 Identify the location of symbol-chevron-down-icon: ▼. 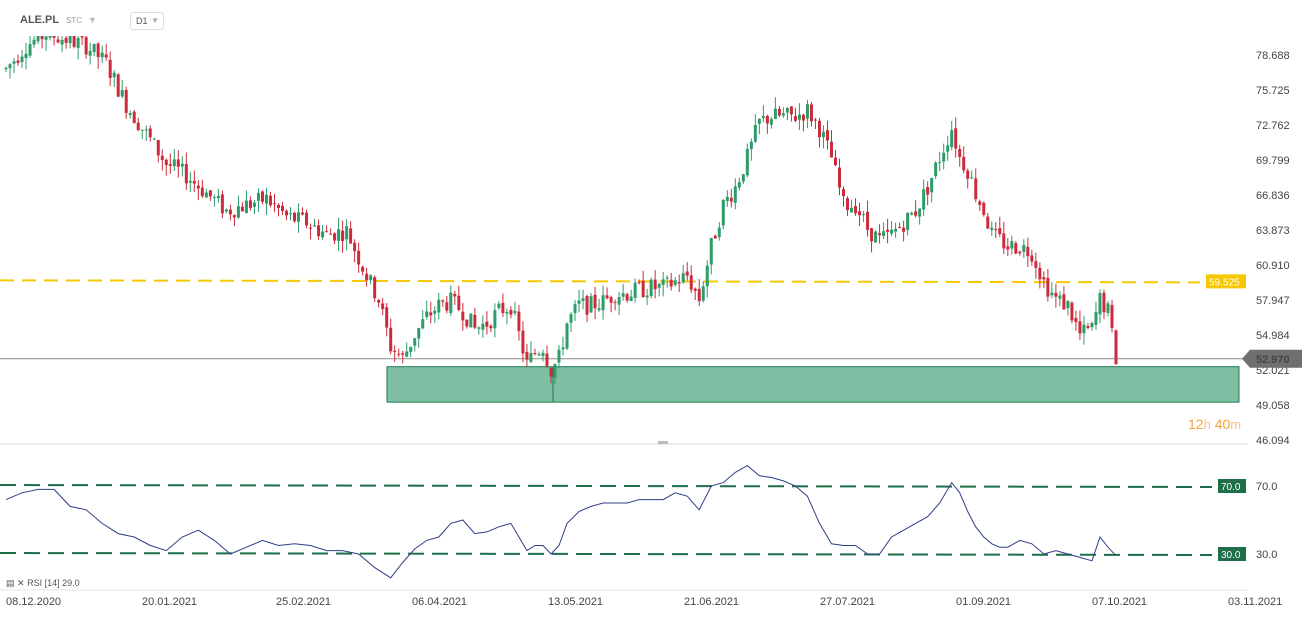
(92, 20).